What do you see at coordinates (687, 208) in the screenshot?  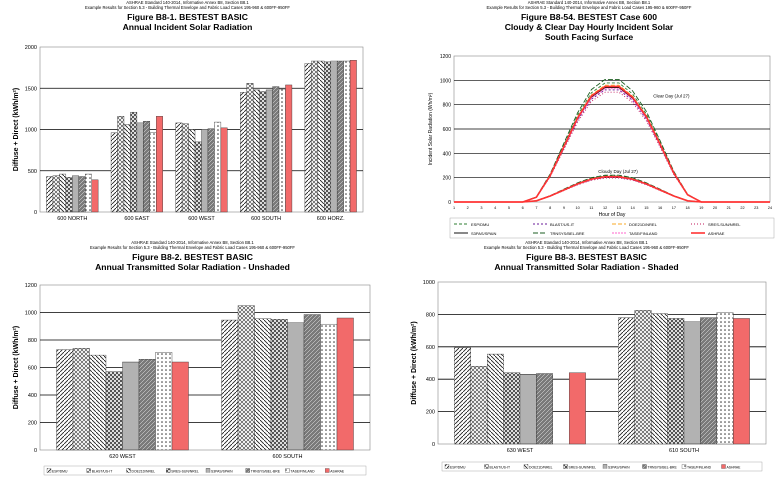 I see `x-tick-label: 18` at bounding box center [687, 208].